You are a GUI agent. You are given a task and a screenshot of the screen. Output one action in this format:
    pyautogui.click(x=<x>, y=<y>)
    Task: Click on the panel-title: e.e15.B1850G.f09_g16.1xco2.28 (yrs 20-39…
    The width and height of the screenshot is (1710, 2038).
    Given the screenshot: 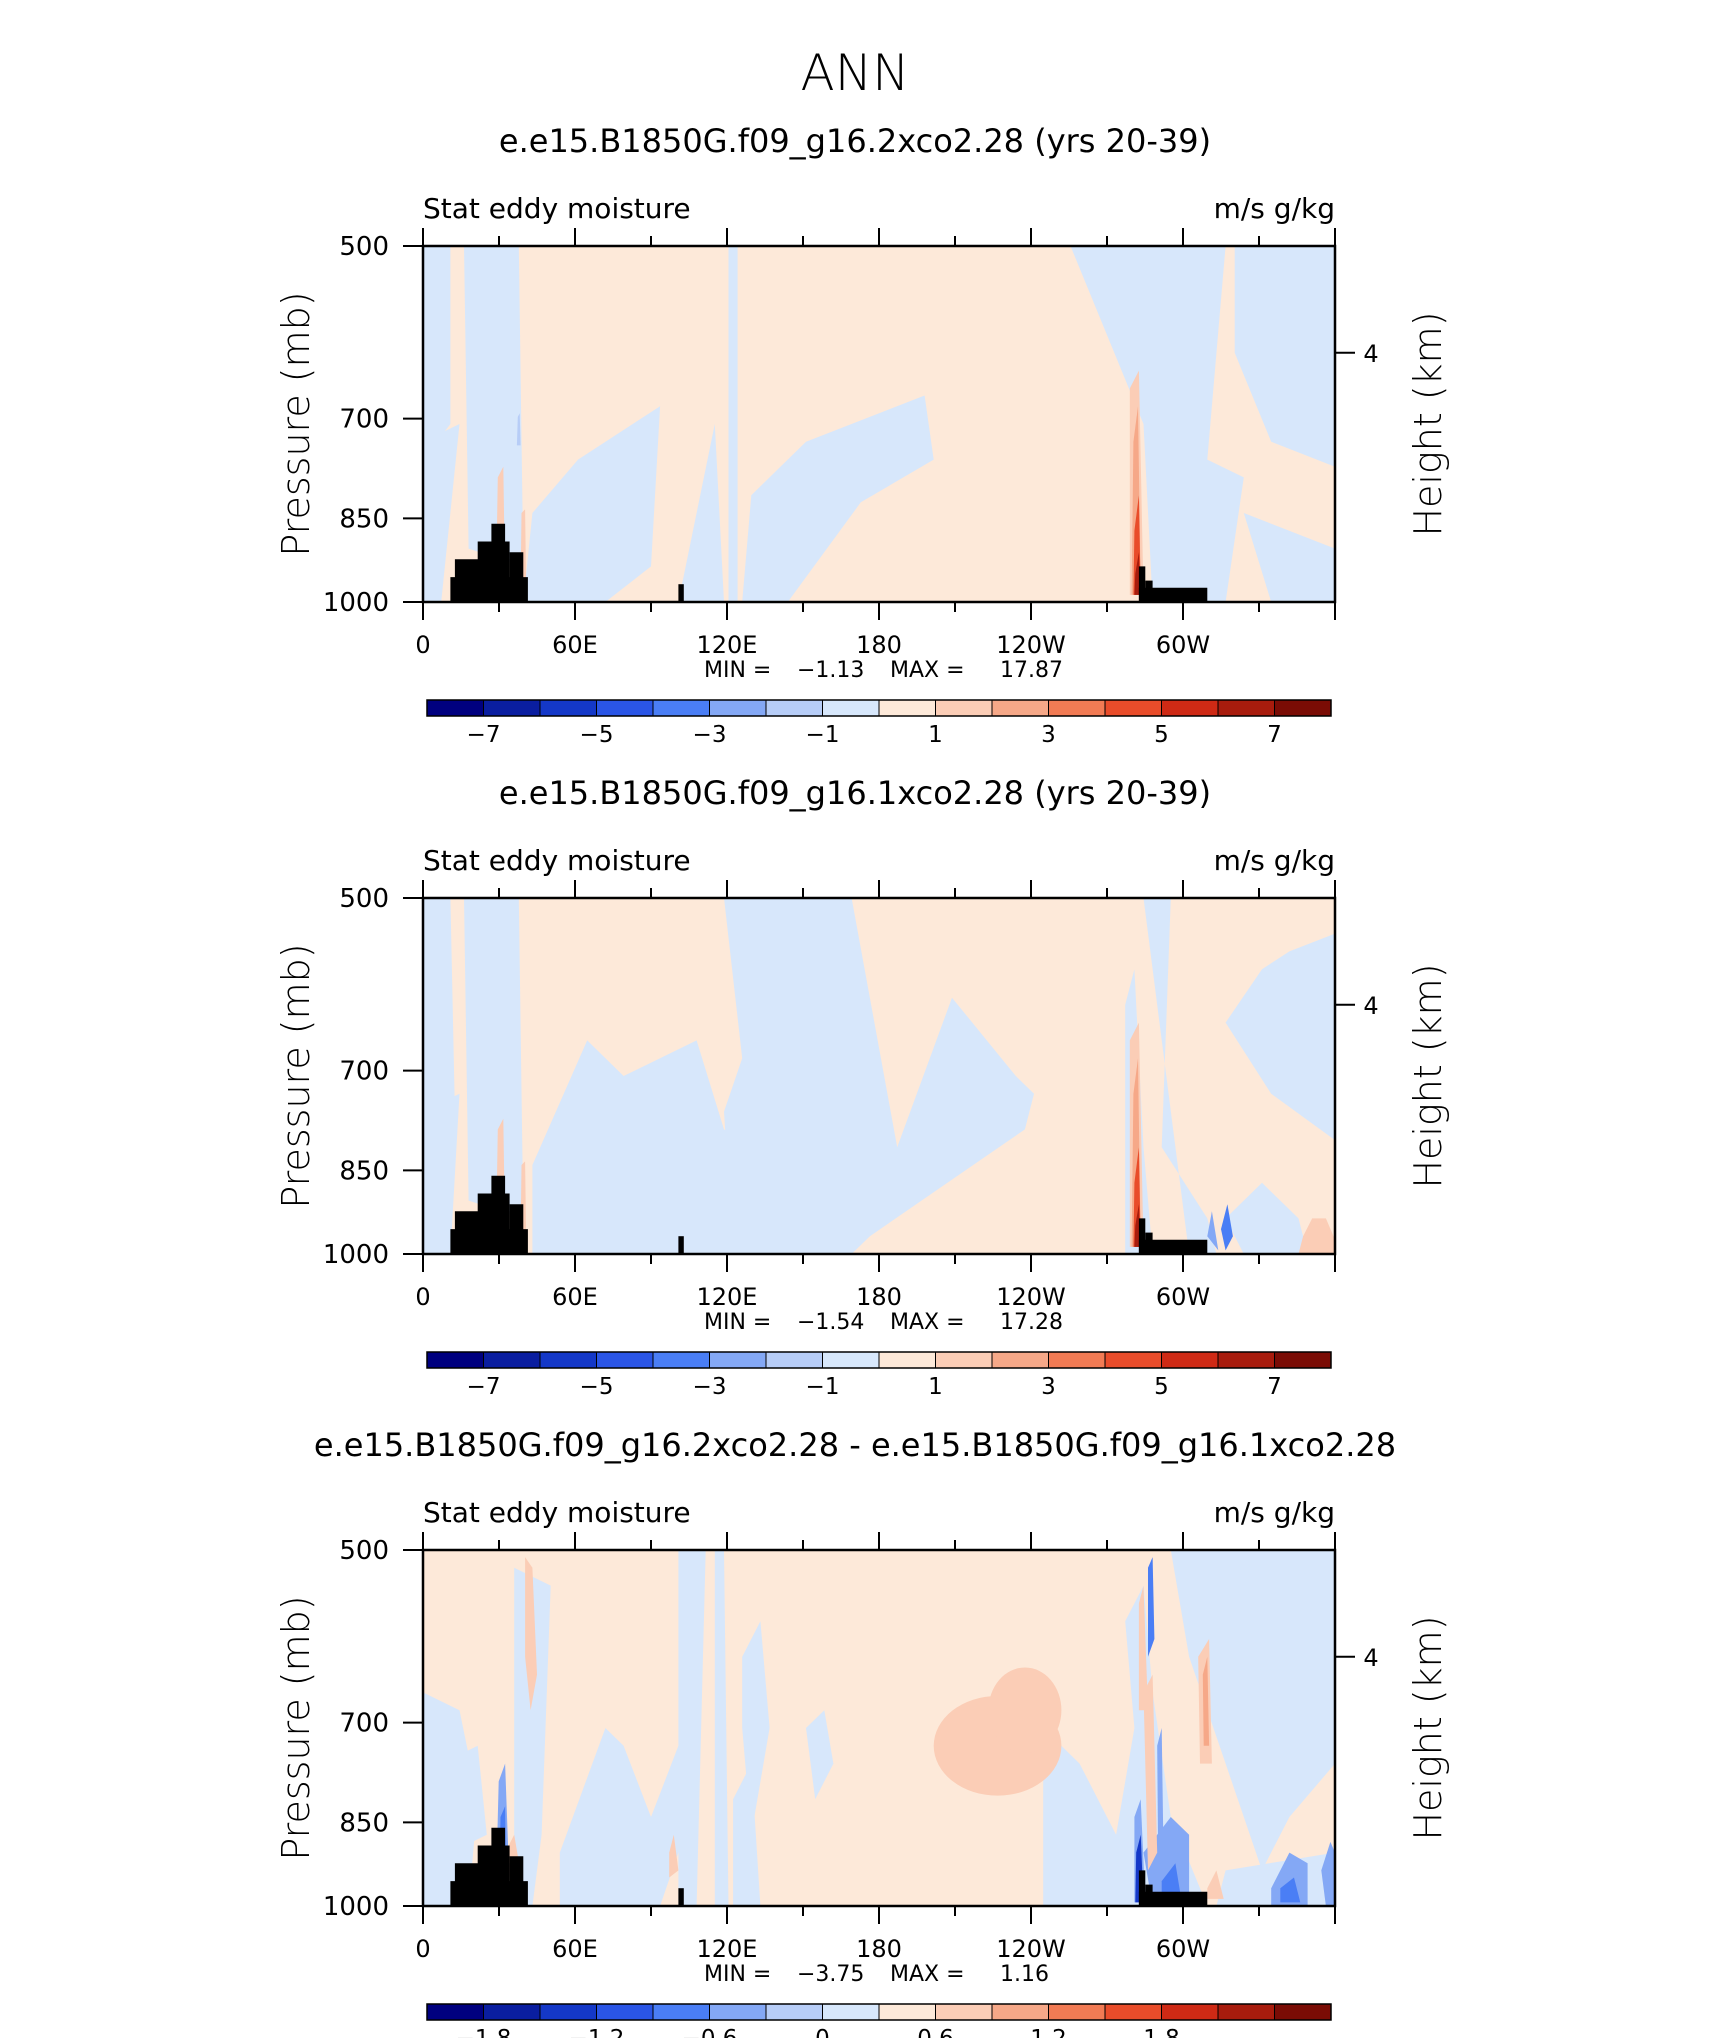 What is the action you would take?
    pyautogui.click(x=855, y=793)
    